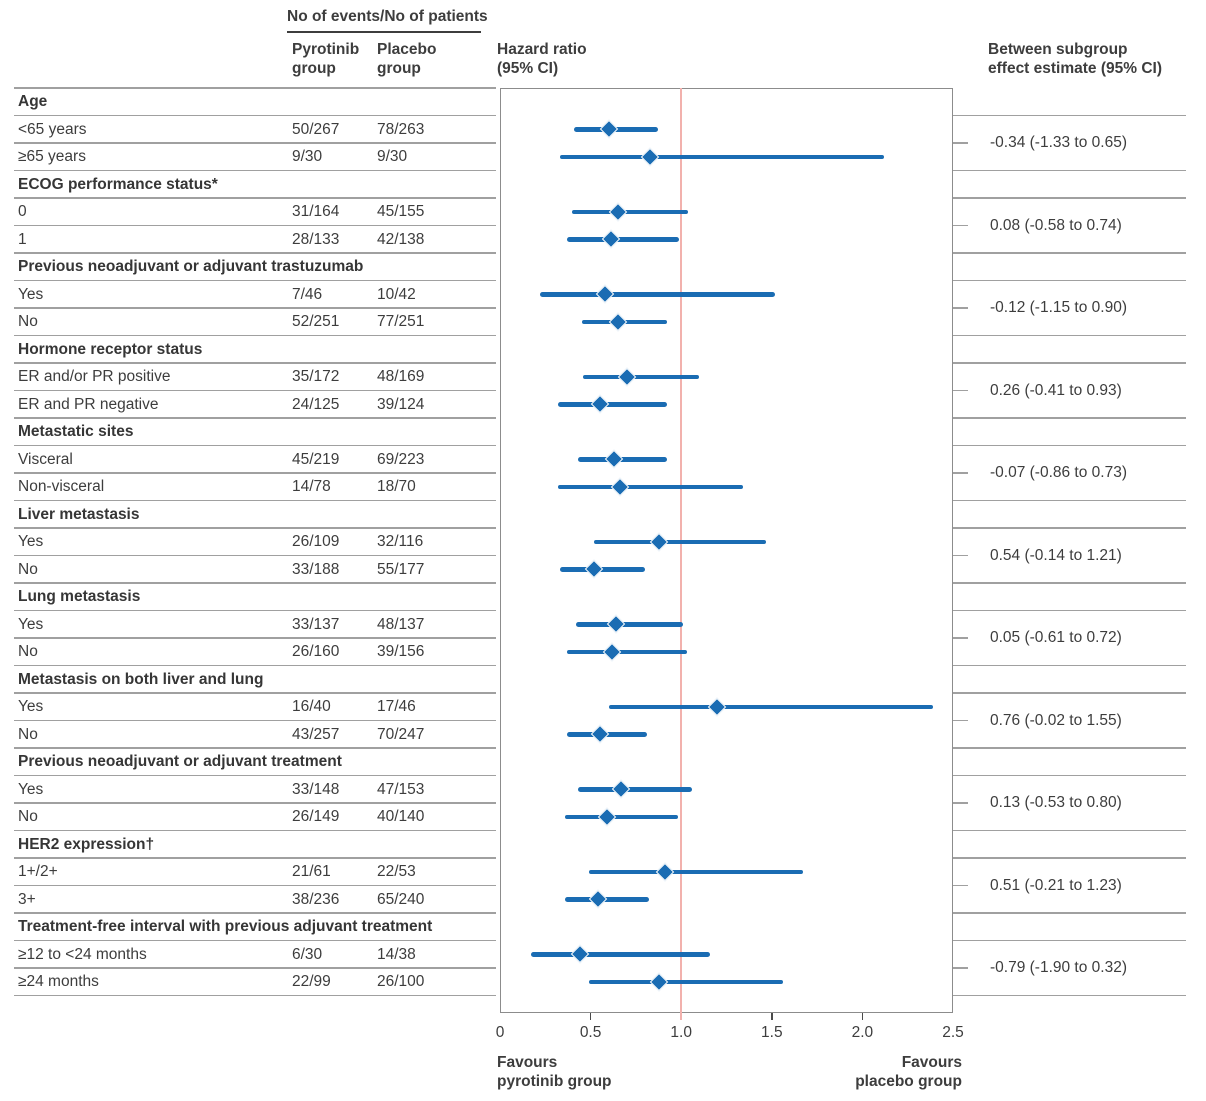 This screenshot has height=1101, width=1206. What do you see at coordinates (396, 871) in the screenshot?
I see `placebo-count: 22/53` at bounding box center [396, 871].